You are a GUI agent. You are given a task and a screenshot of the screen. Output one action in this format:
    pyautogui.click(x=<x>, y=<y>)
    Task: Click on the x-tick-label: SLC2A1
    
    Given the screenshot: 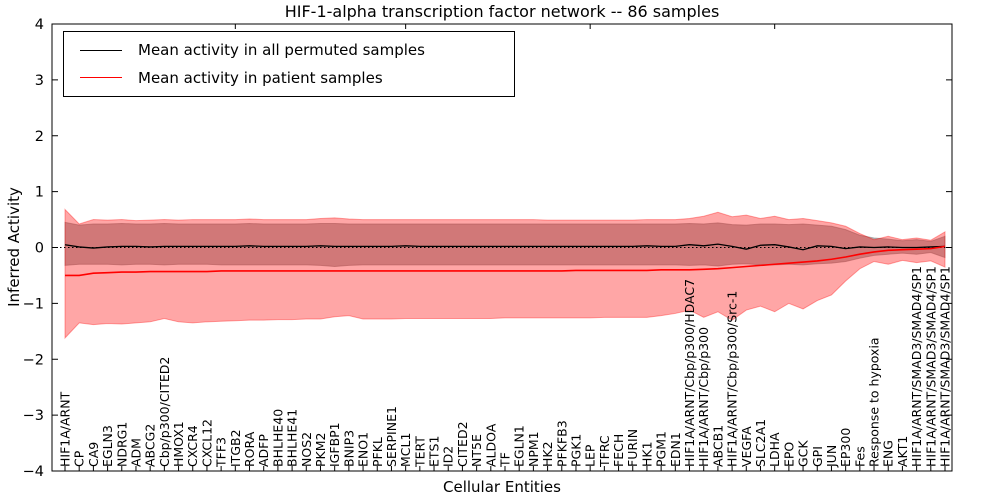 What is the action you would take?
    pyautogui.click(x=760, y=443)
    